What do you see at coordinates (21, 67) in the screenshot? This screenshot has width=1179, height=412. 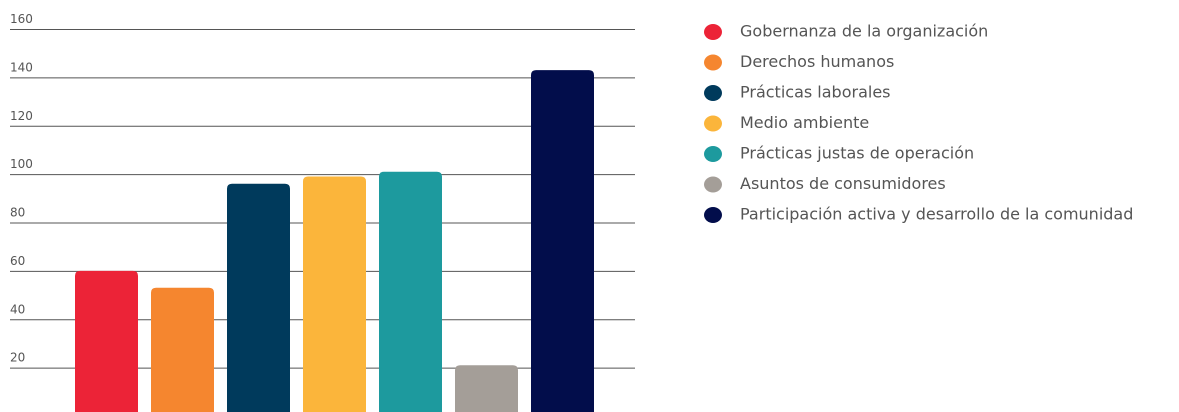 I see `y-tick-label: 140` at bounding box center [21, 67].